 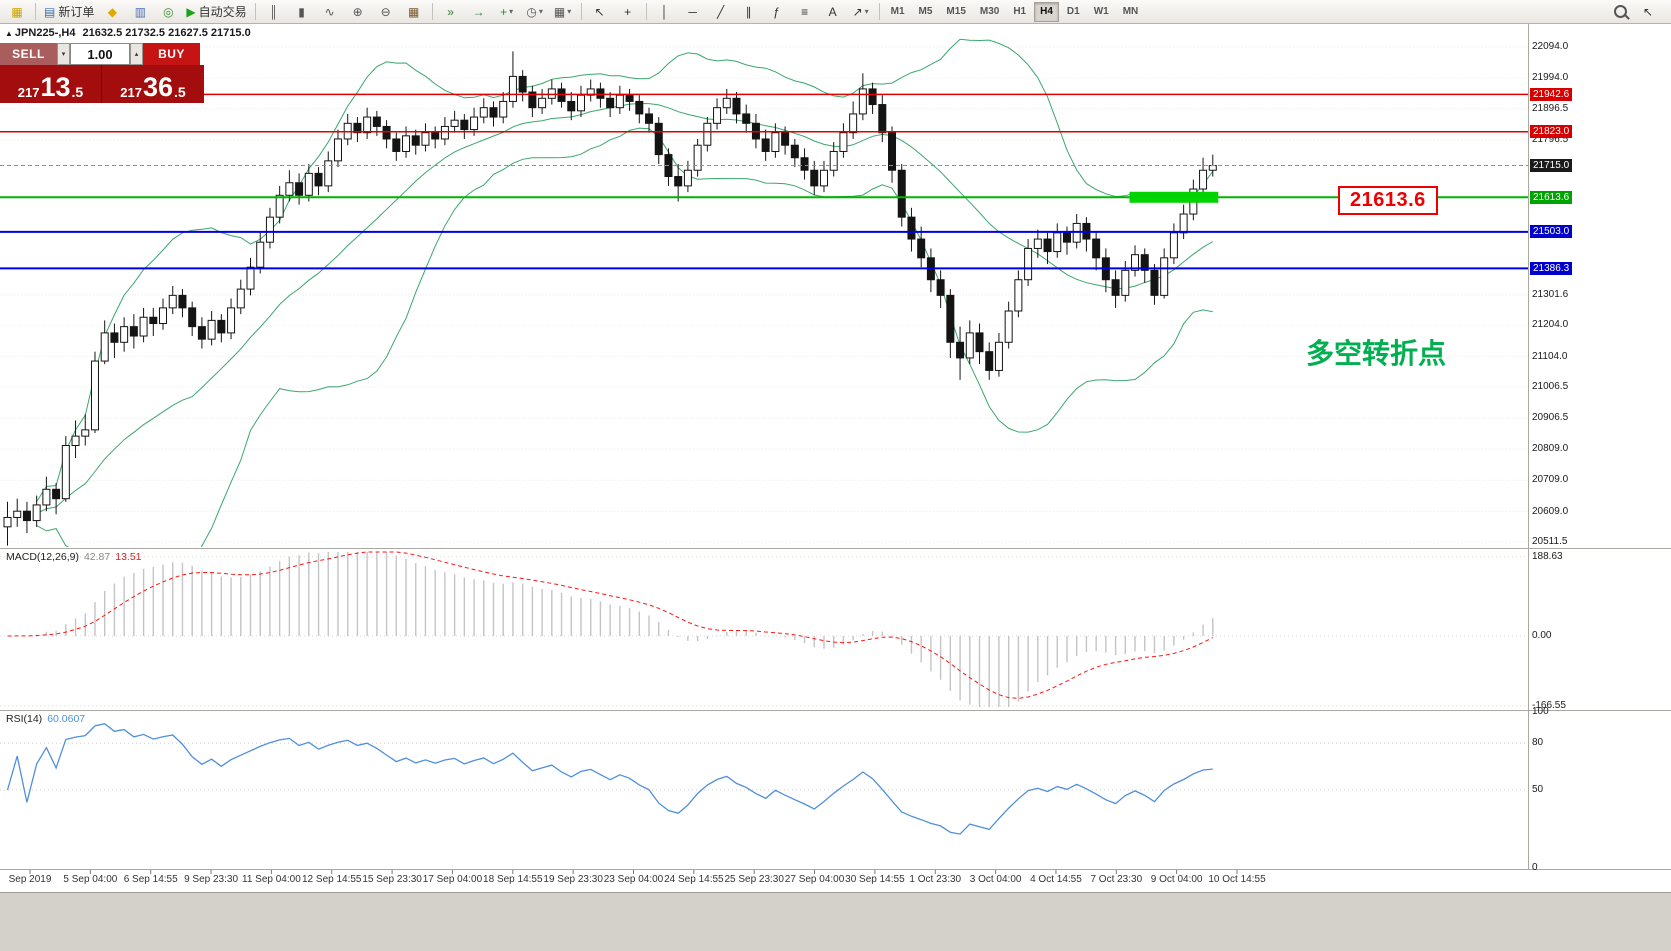 What do you see at coordinates (28, 54) in the screenshot?
I see `sell-button: SELL` at bounding box center [28, 54].